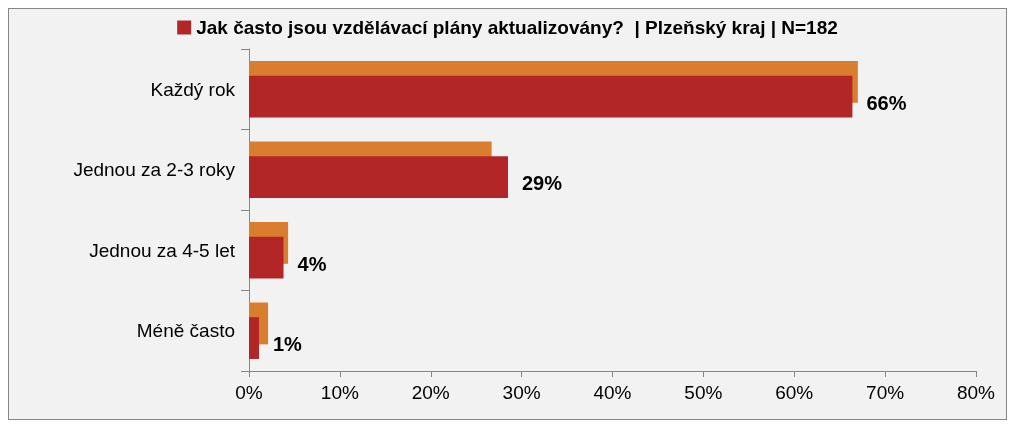 The image size is (1017, 428). What do you see at coordinates (162, 250) in the screenshot?
I see `y-tick-label: Jednou za 4-5 let` at bounding box center [162, 250].